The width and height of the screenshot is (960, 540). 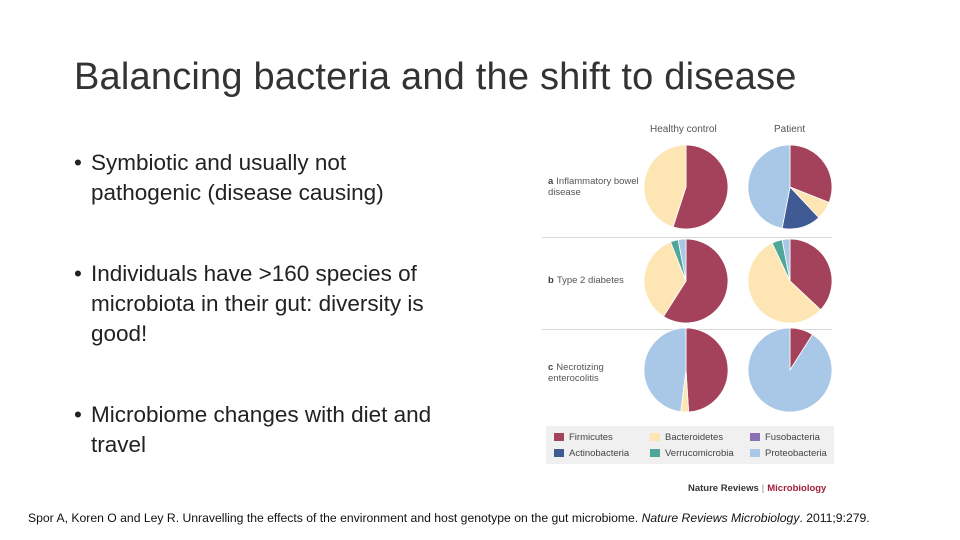 I want to click on row-label-ibd: a Inflammatory bowel disease, so click(x=596, y=187).